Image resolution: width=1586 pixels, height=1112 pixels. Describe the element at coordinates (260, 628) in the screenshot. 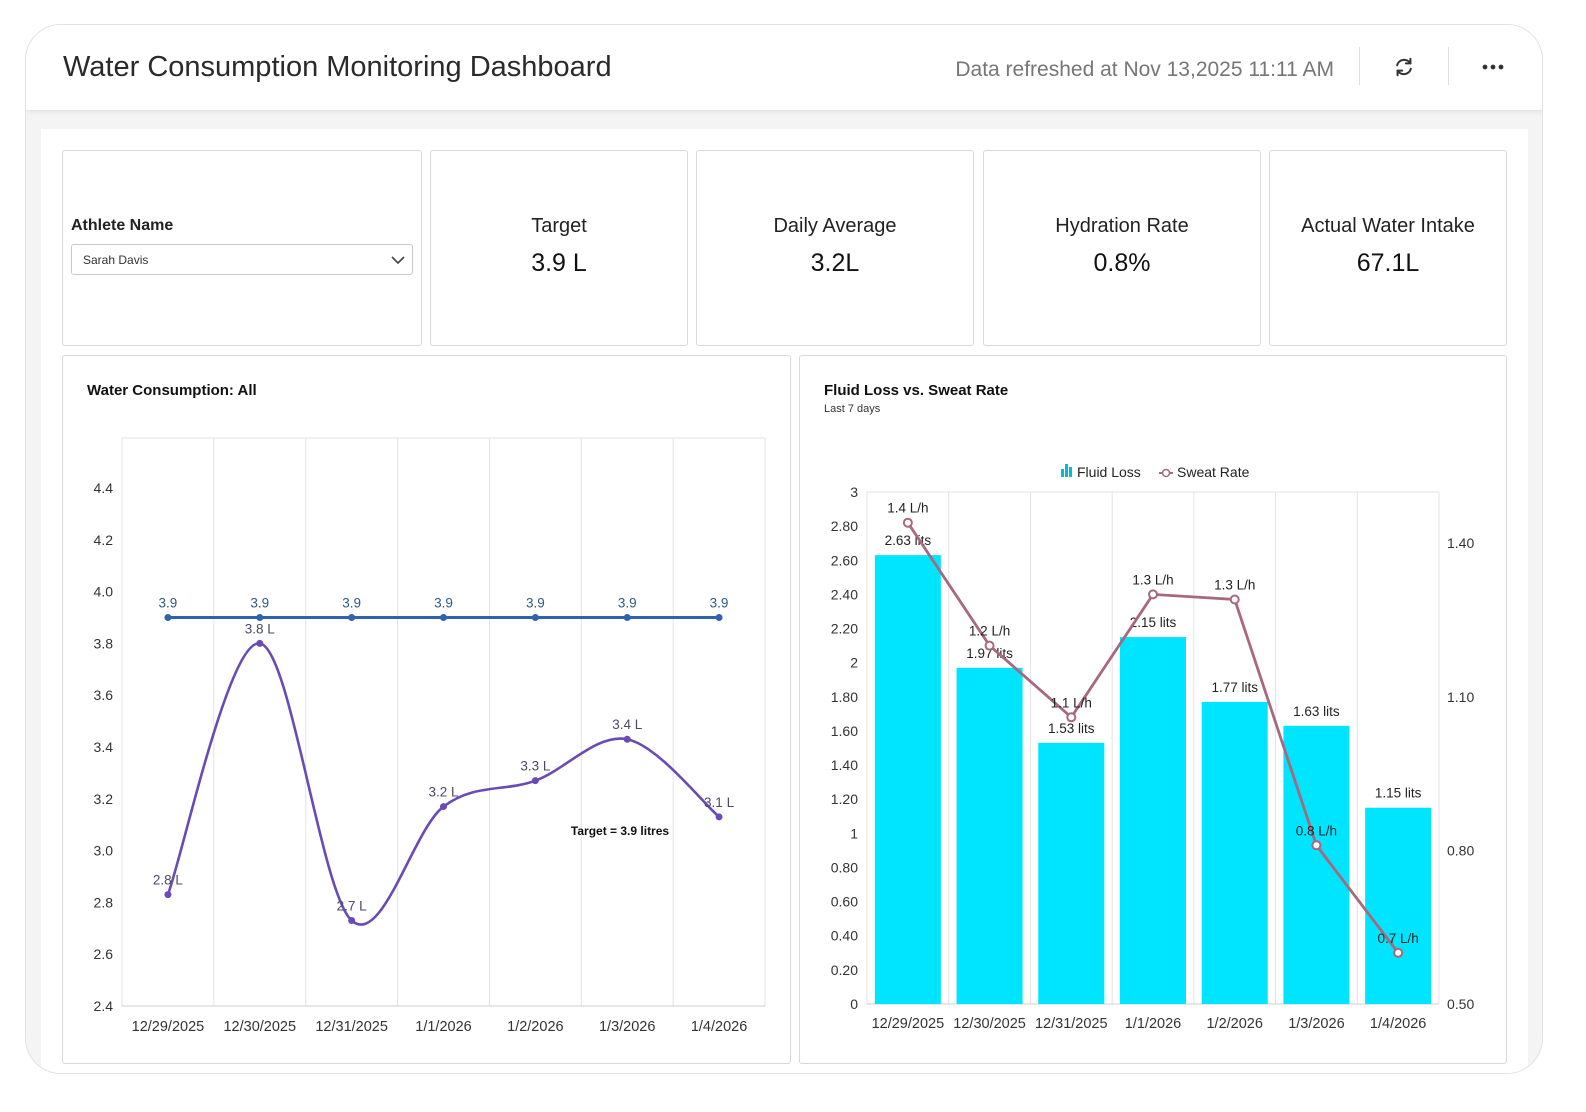

I see `consumption-data-label: 3.8 L` at that location.